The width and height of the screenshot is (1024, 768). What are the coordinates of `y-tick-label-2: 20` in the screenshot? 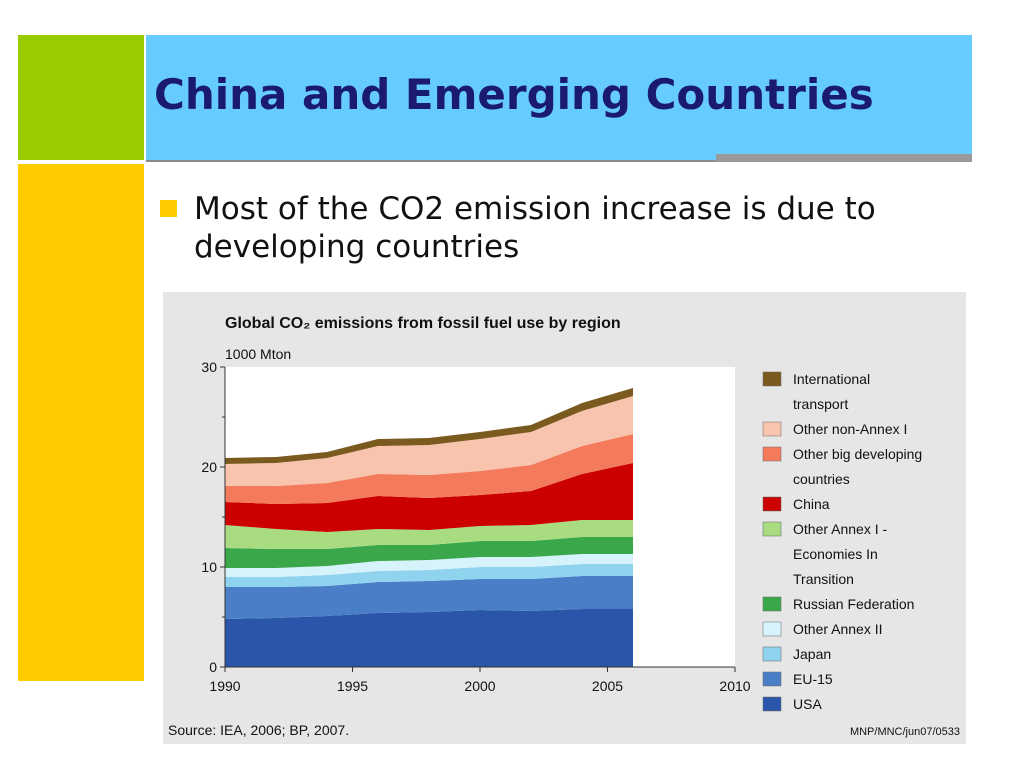 It's located at (209, 467).